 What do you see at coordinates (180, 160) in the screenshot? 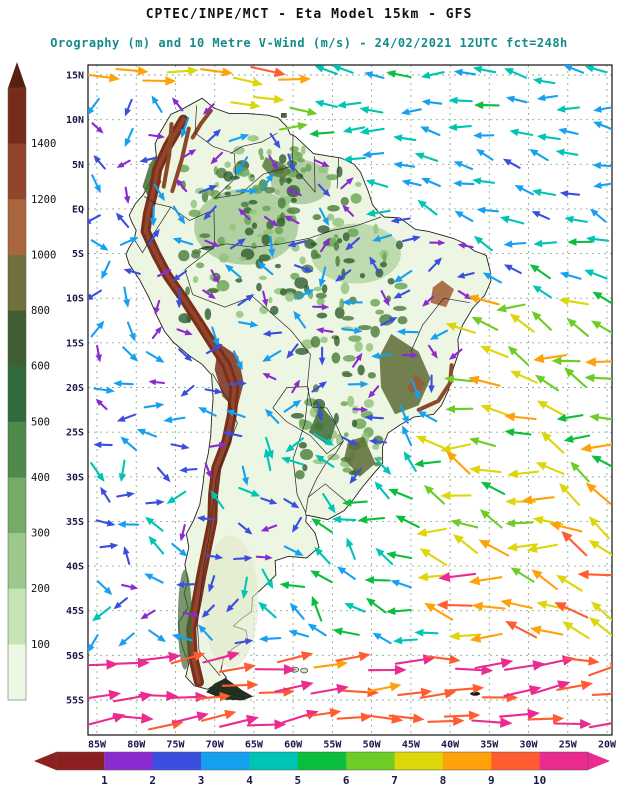
I see `mountain-range` at bounding box center [180, 160].